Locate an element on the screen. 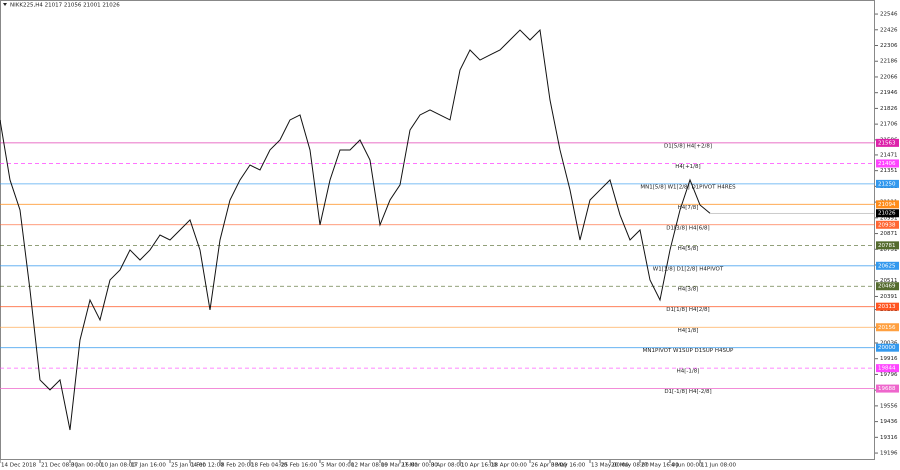 This screenshot has height=470, width=900. level-tag-value: 20156 is located at coordinates (887, 328).